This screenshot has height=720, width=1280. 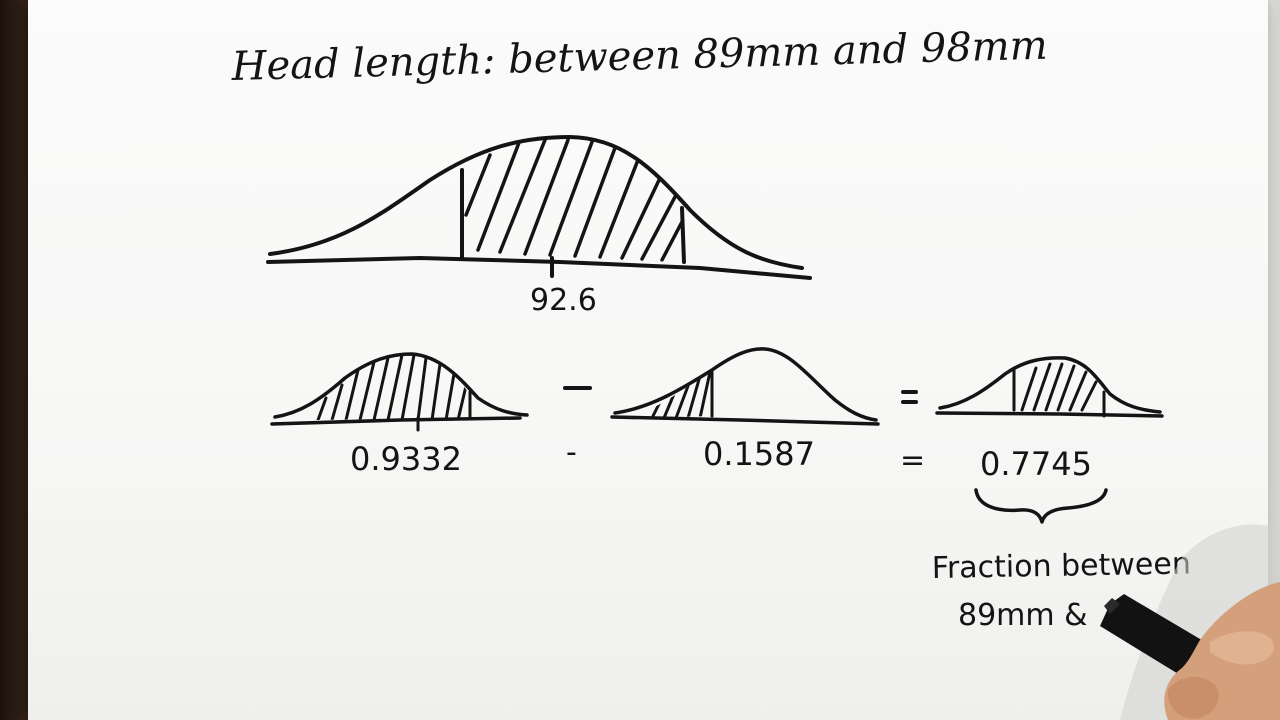 What do you see at coordinates (639, 56) in the screenshot?
I see `diagram-title: Head length: between 89mm and 98mm` at bounding box center [639, 56].